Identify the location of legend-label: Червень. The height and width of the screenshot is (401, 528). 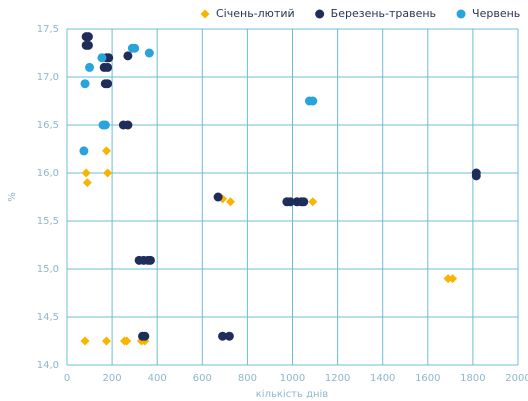
(496, 13).